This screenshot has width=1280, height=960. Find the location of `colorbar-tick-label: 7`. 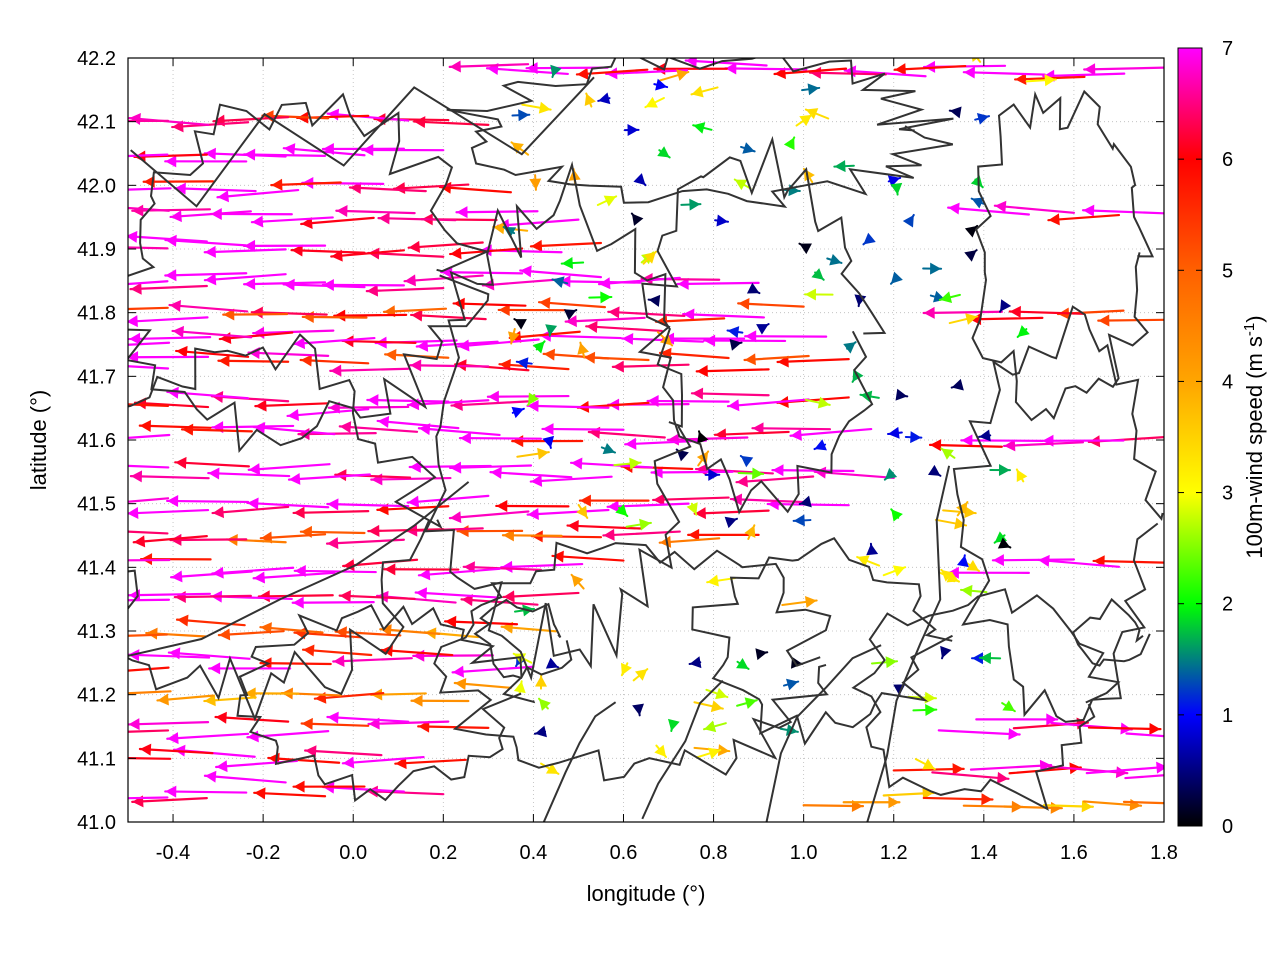

colorbar-tick-label: 7 is located at coordinates (1227, 49).